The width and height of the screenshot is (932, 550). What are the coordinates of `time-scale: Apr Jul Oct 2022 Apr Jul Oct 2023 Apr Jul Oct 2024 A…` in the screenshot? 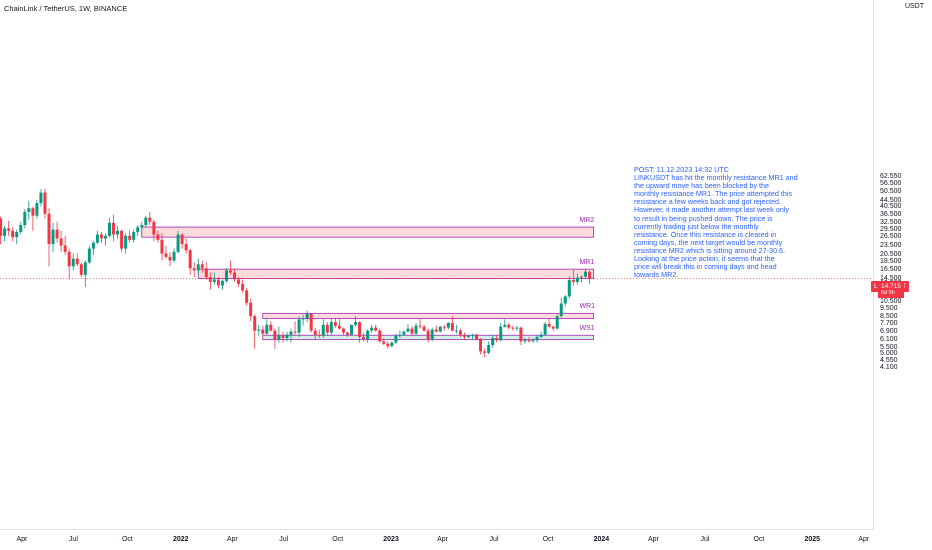 It's located at (437, 539).